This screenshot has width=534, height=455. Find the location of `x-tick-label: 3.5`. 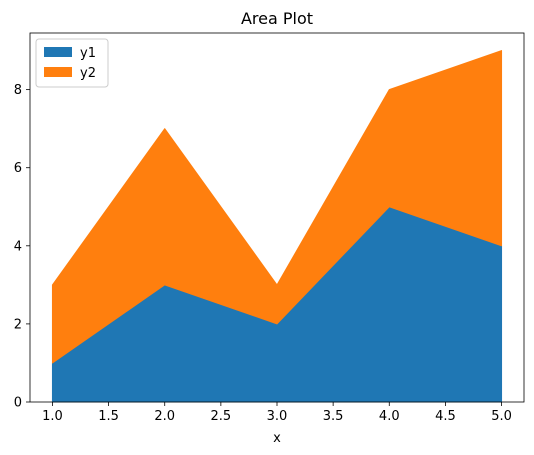

x-tick-label: 3.5 is located at coordinates (333, 416).